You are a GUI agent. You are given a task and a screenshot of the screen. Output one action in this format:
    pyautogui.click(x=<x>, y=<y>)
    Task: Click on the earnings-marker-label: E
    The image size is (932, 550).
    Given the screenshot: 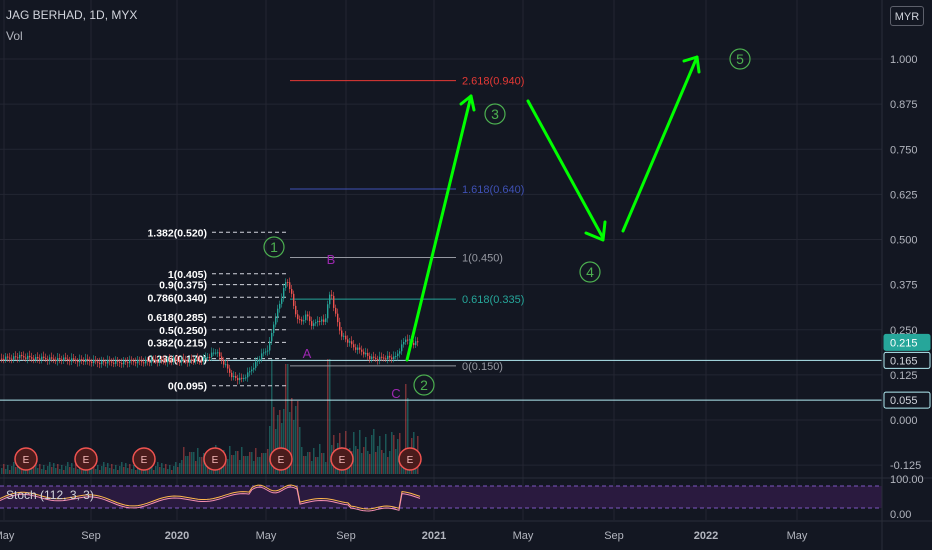 What is the action you would take?
    pyautogui.click(x=144, y=460)
    